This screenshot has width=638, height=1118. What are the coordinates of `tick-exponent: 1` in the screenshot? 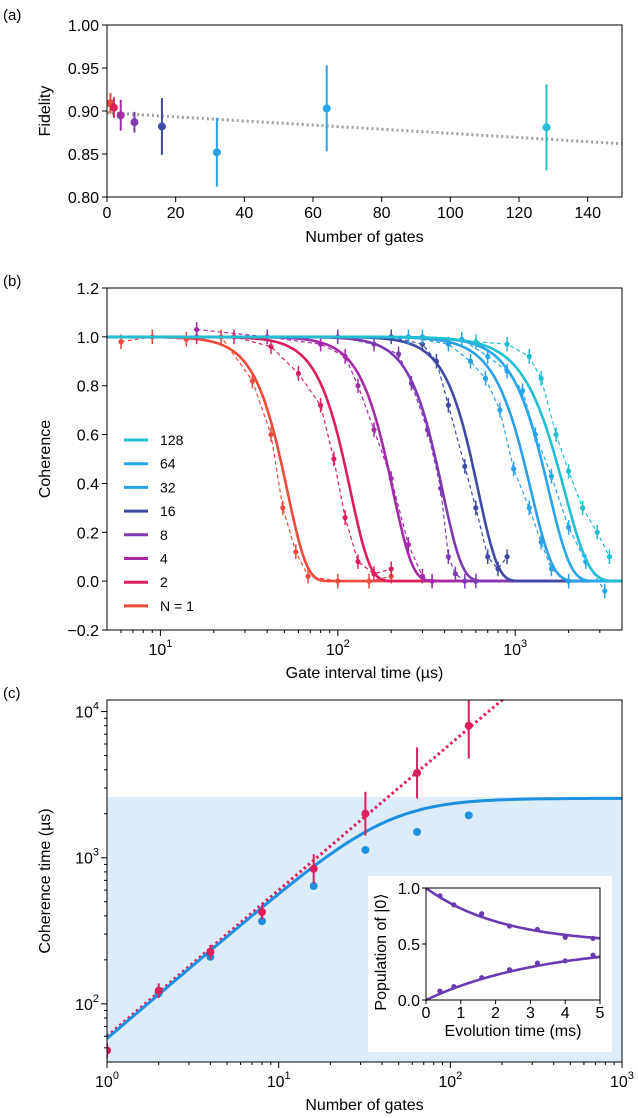 It's located at (288, 1076).